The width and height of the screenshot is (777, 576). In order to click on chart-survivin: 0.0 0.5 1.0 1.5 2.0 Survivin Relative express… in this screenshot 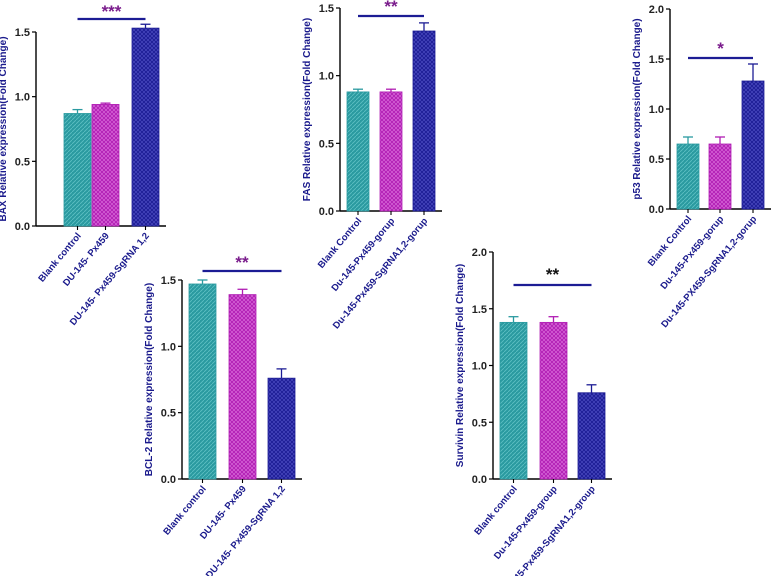, I will do `click(533, 411)`.